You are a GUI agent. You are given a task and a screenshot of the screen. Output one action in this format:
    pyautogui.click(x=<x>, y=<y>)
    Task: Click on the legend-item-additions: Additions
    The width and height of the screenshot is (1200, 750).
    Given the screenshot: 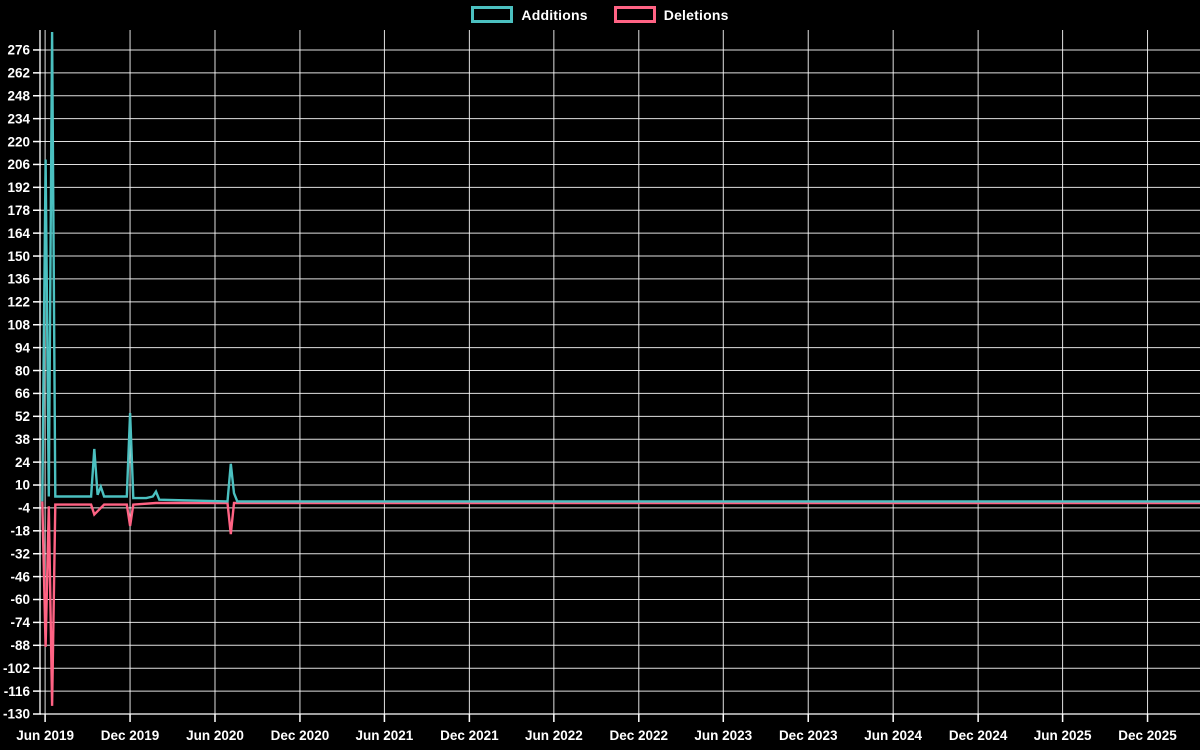 What is the action you would take?
    pyautogui.click(x=529, y=14)
    